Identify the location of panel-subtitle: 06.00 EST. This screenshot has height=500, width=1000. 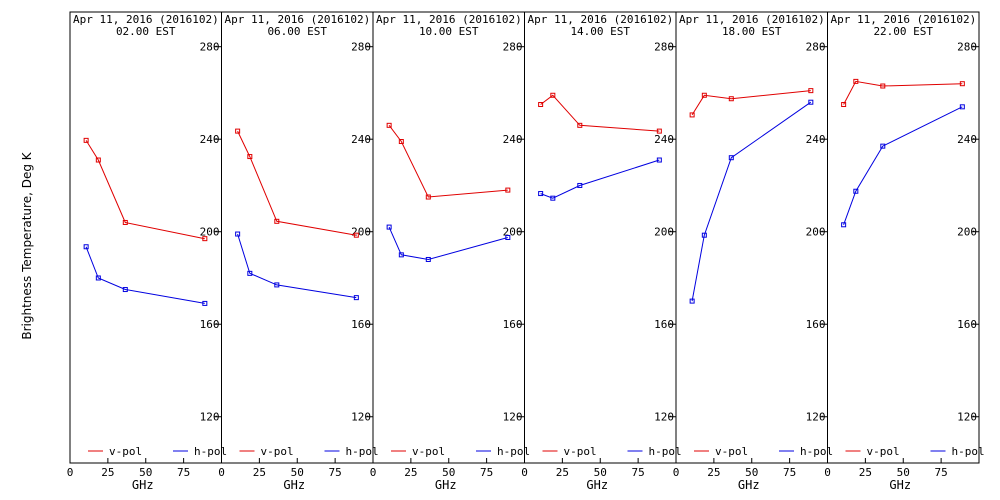
(297, 31).